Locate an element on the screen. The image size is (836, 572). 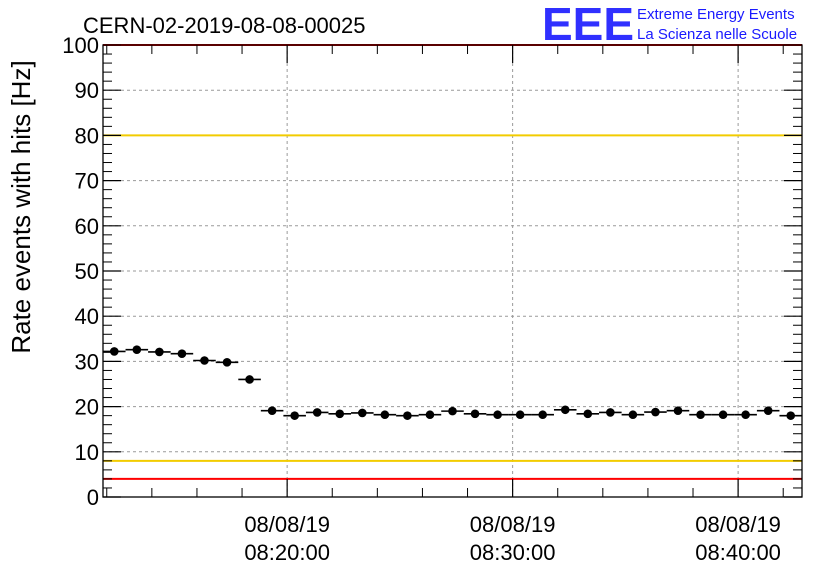
data-points is located at coordinates (452, 382).